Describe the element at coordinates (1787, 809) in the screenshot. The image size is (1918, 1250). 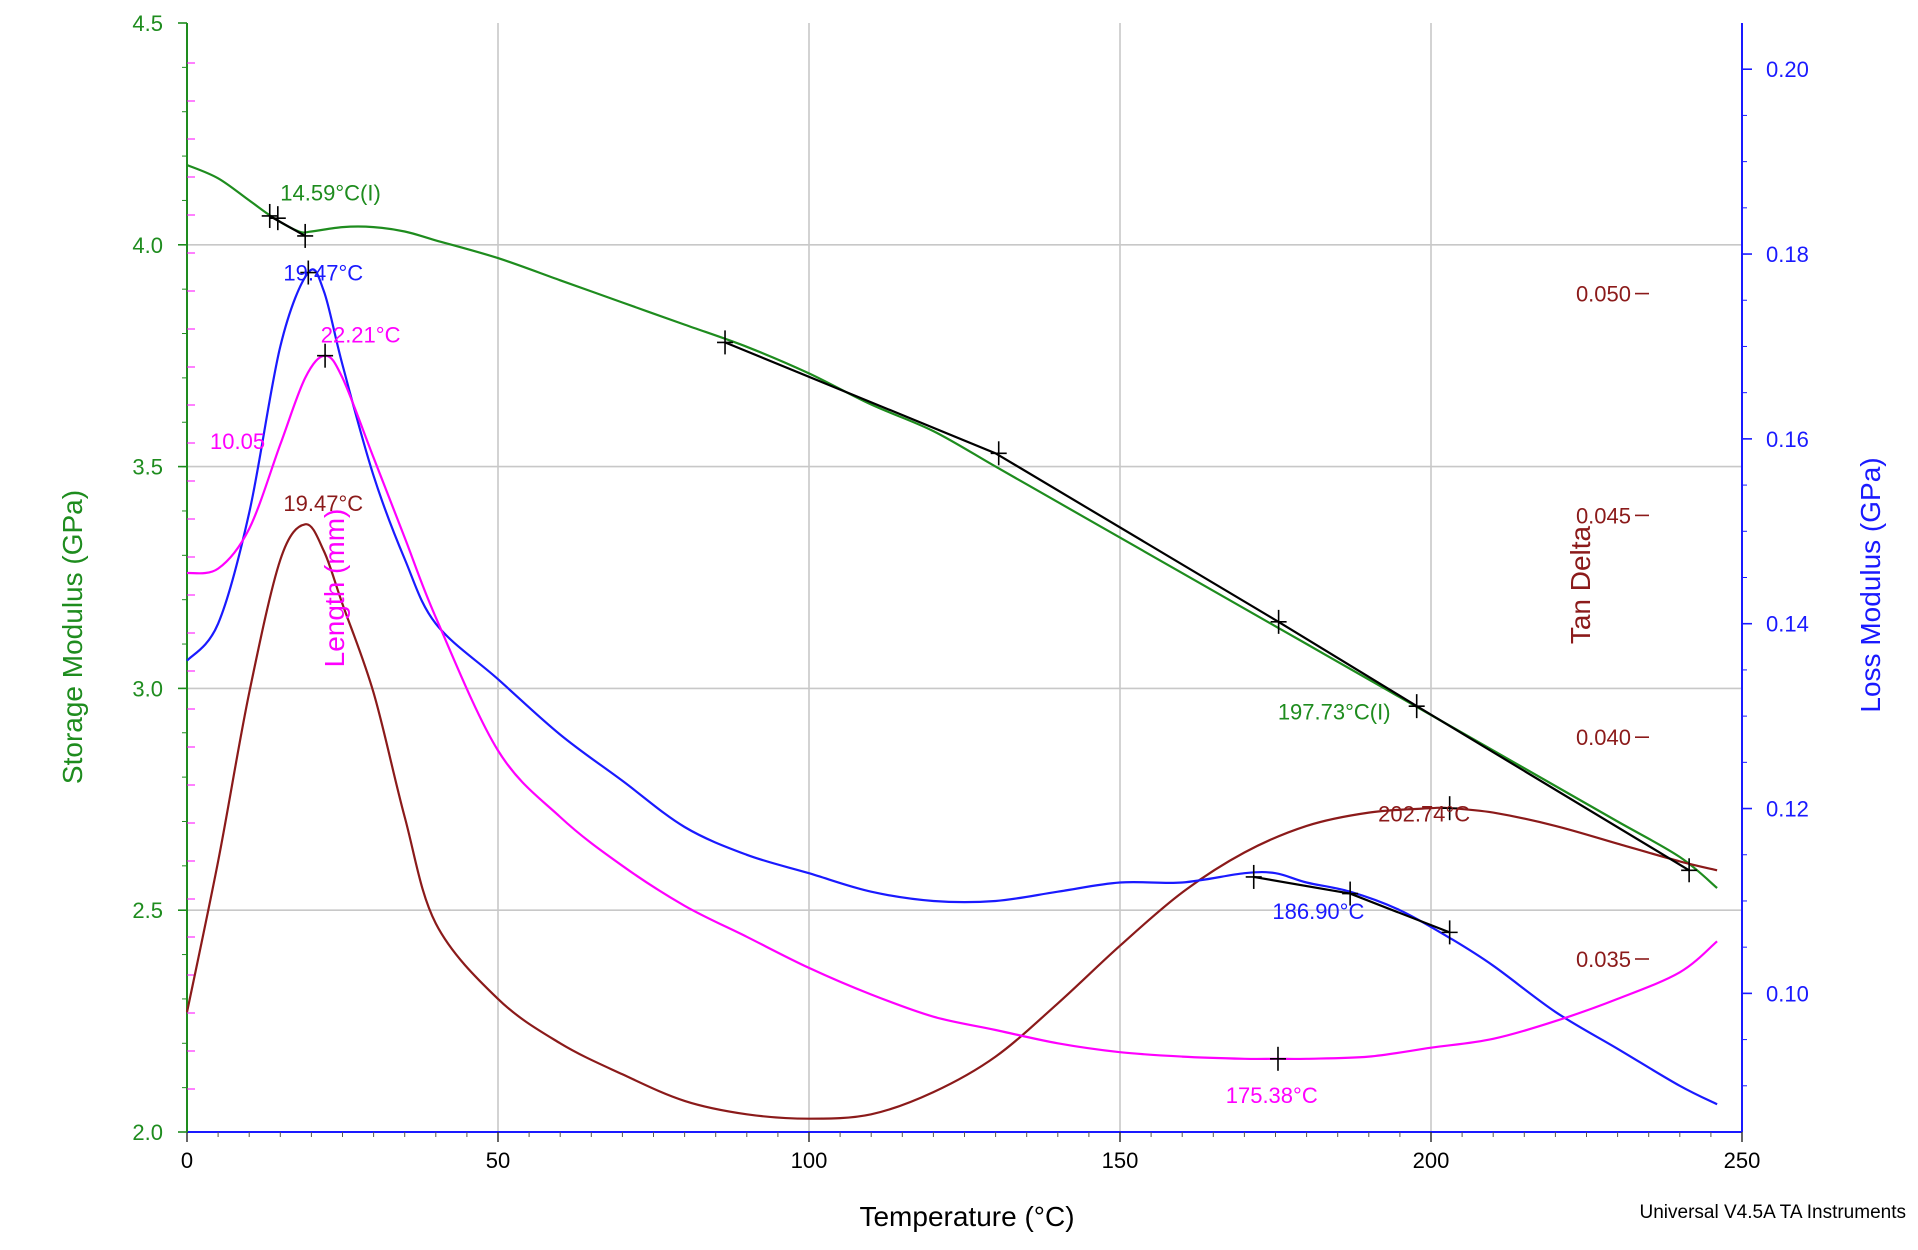
I see `loss-tick-label: 0.12` at that location.